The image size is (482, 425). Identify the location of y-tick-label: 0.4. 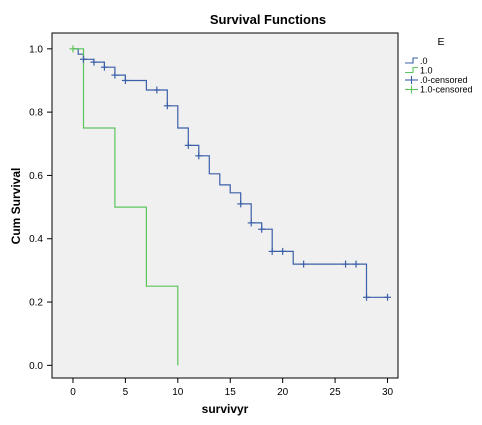
(36, 239).